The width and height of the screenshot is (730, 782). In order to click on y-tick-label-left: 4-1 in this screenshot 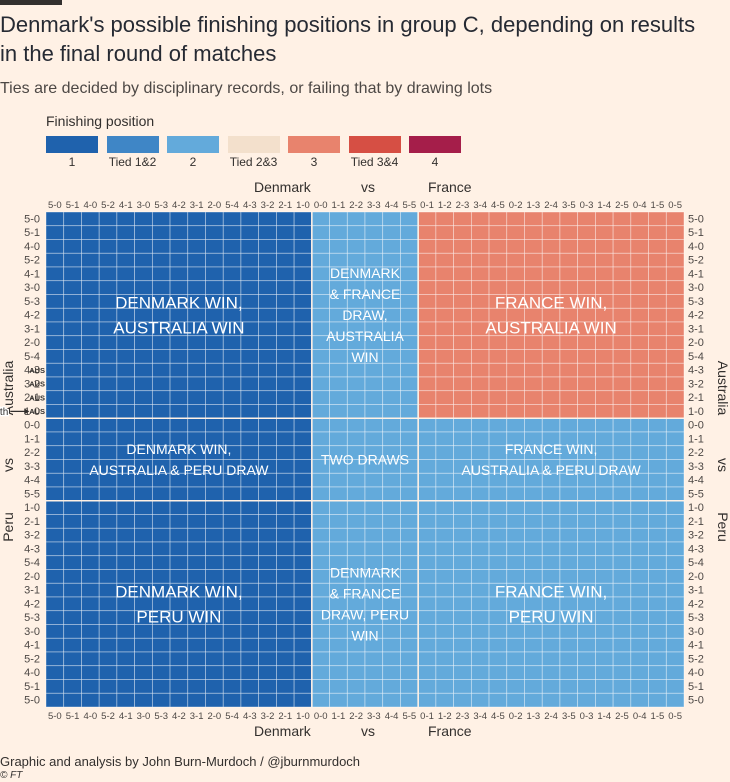, I will do `click(32, 646)`.